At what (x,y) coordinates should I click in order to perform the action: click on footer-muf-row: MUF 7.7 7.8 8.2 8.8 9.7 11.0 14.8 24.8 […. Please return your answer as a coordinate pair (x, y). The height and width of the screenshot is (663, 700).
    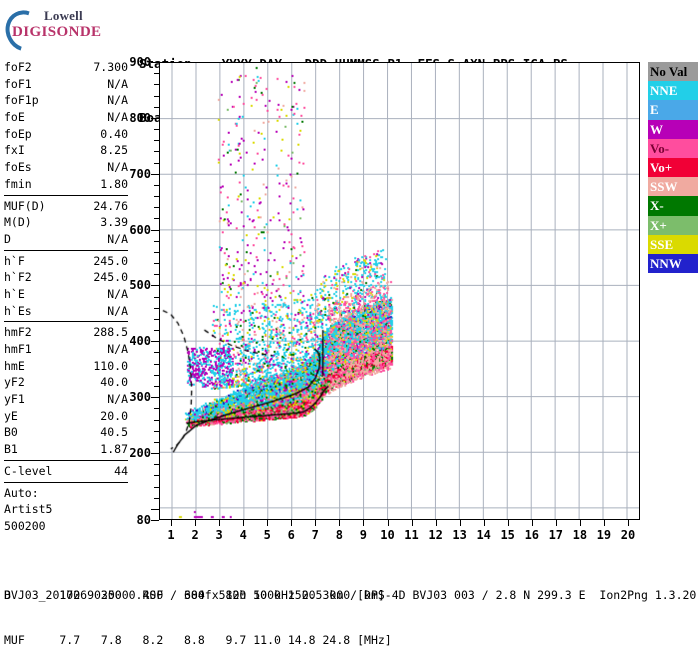
    Looking at the image, I should click on (198, 640).